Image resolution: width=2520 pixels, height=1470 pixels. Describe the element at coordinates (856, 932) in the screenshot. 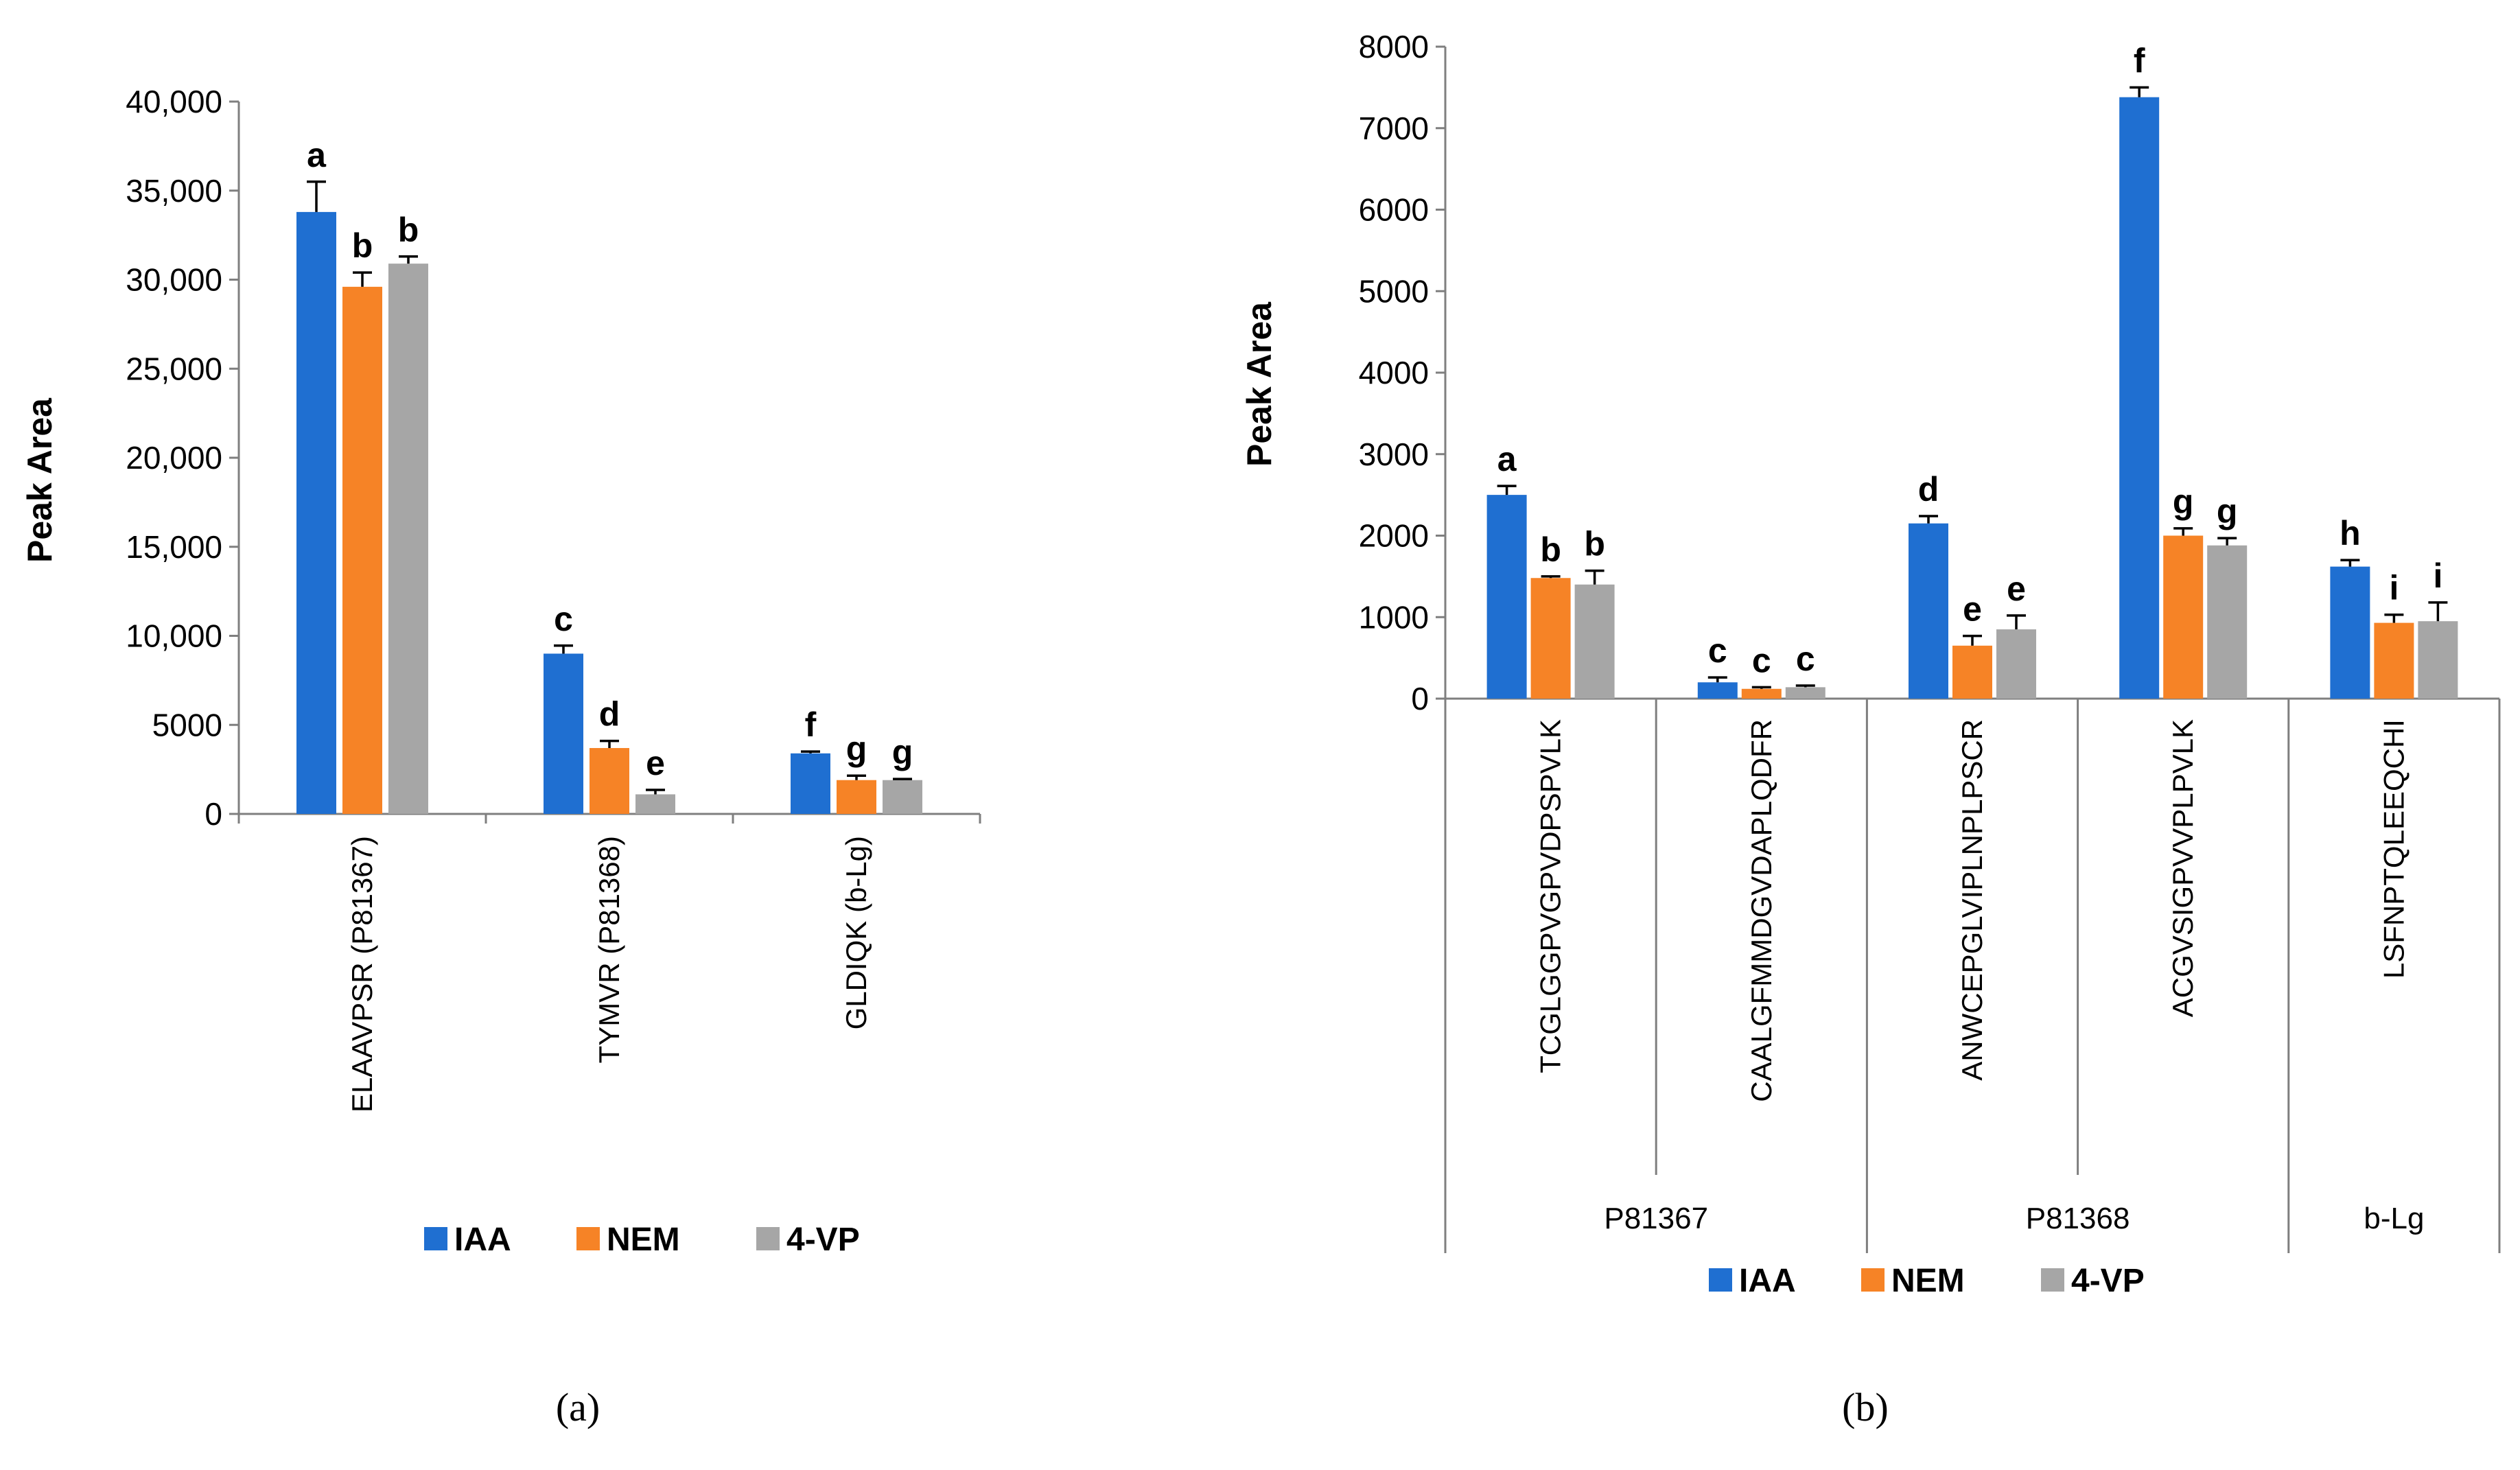

I see `x-category-label: GLDIQK (b-Lg)` at that location.